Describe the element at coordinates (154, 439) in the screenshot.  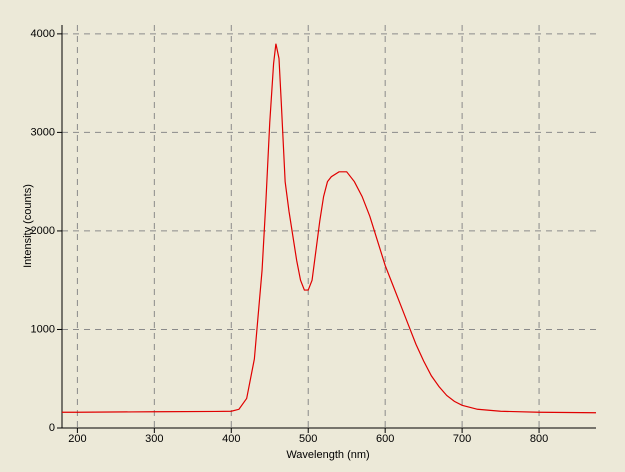
I see `x-tick-label: 300` at that location.